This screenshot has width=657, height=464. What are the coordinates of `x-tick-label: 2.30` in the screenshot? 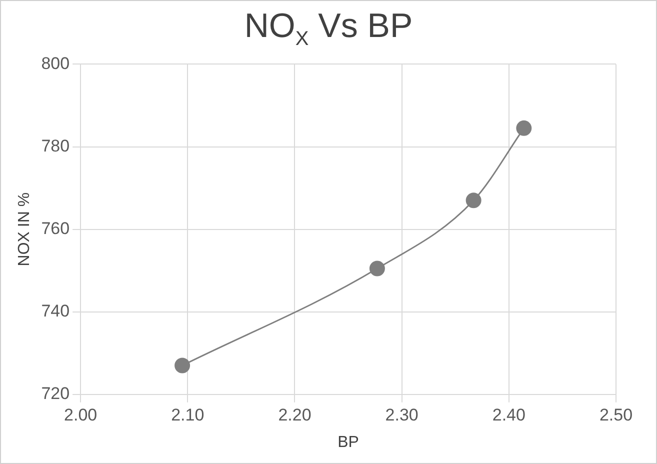 It's located at (401, 414).